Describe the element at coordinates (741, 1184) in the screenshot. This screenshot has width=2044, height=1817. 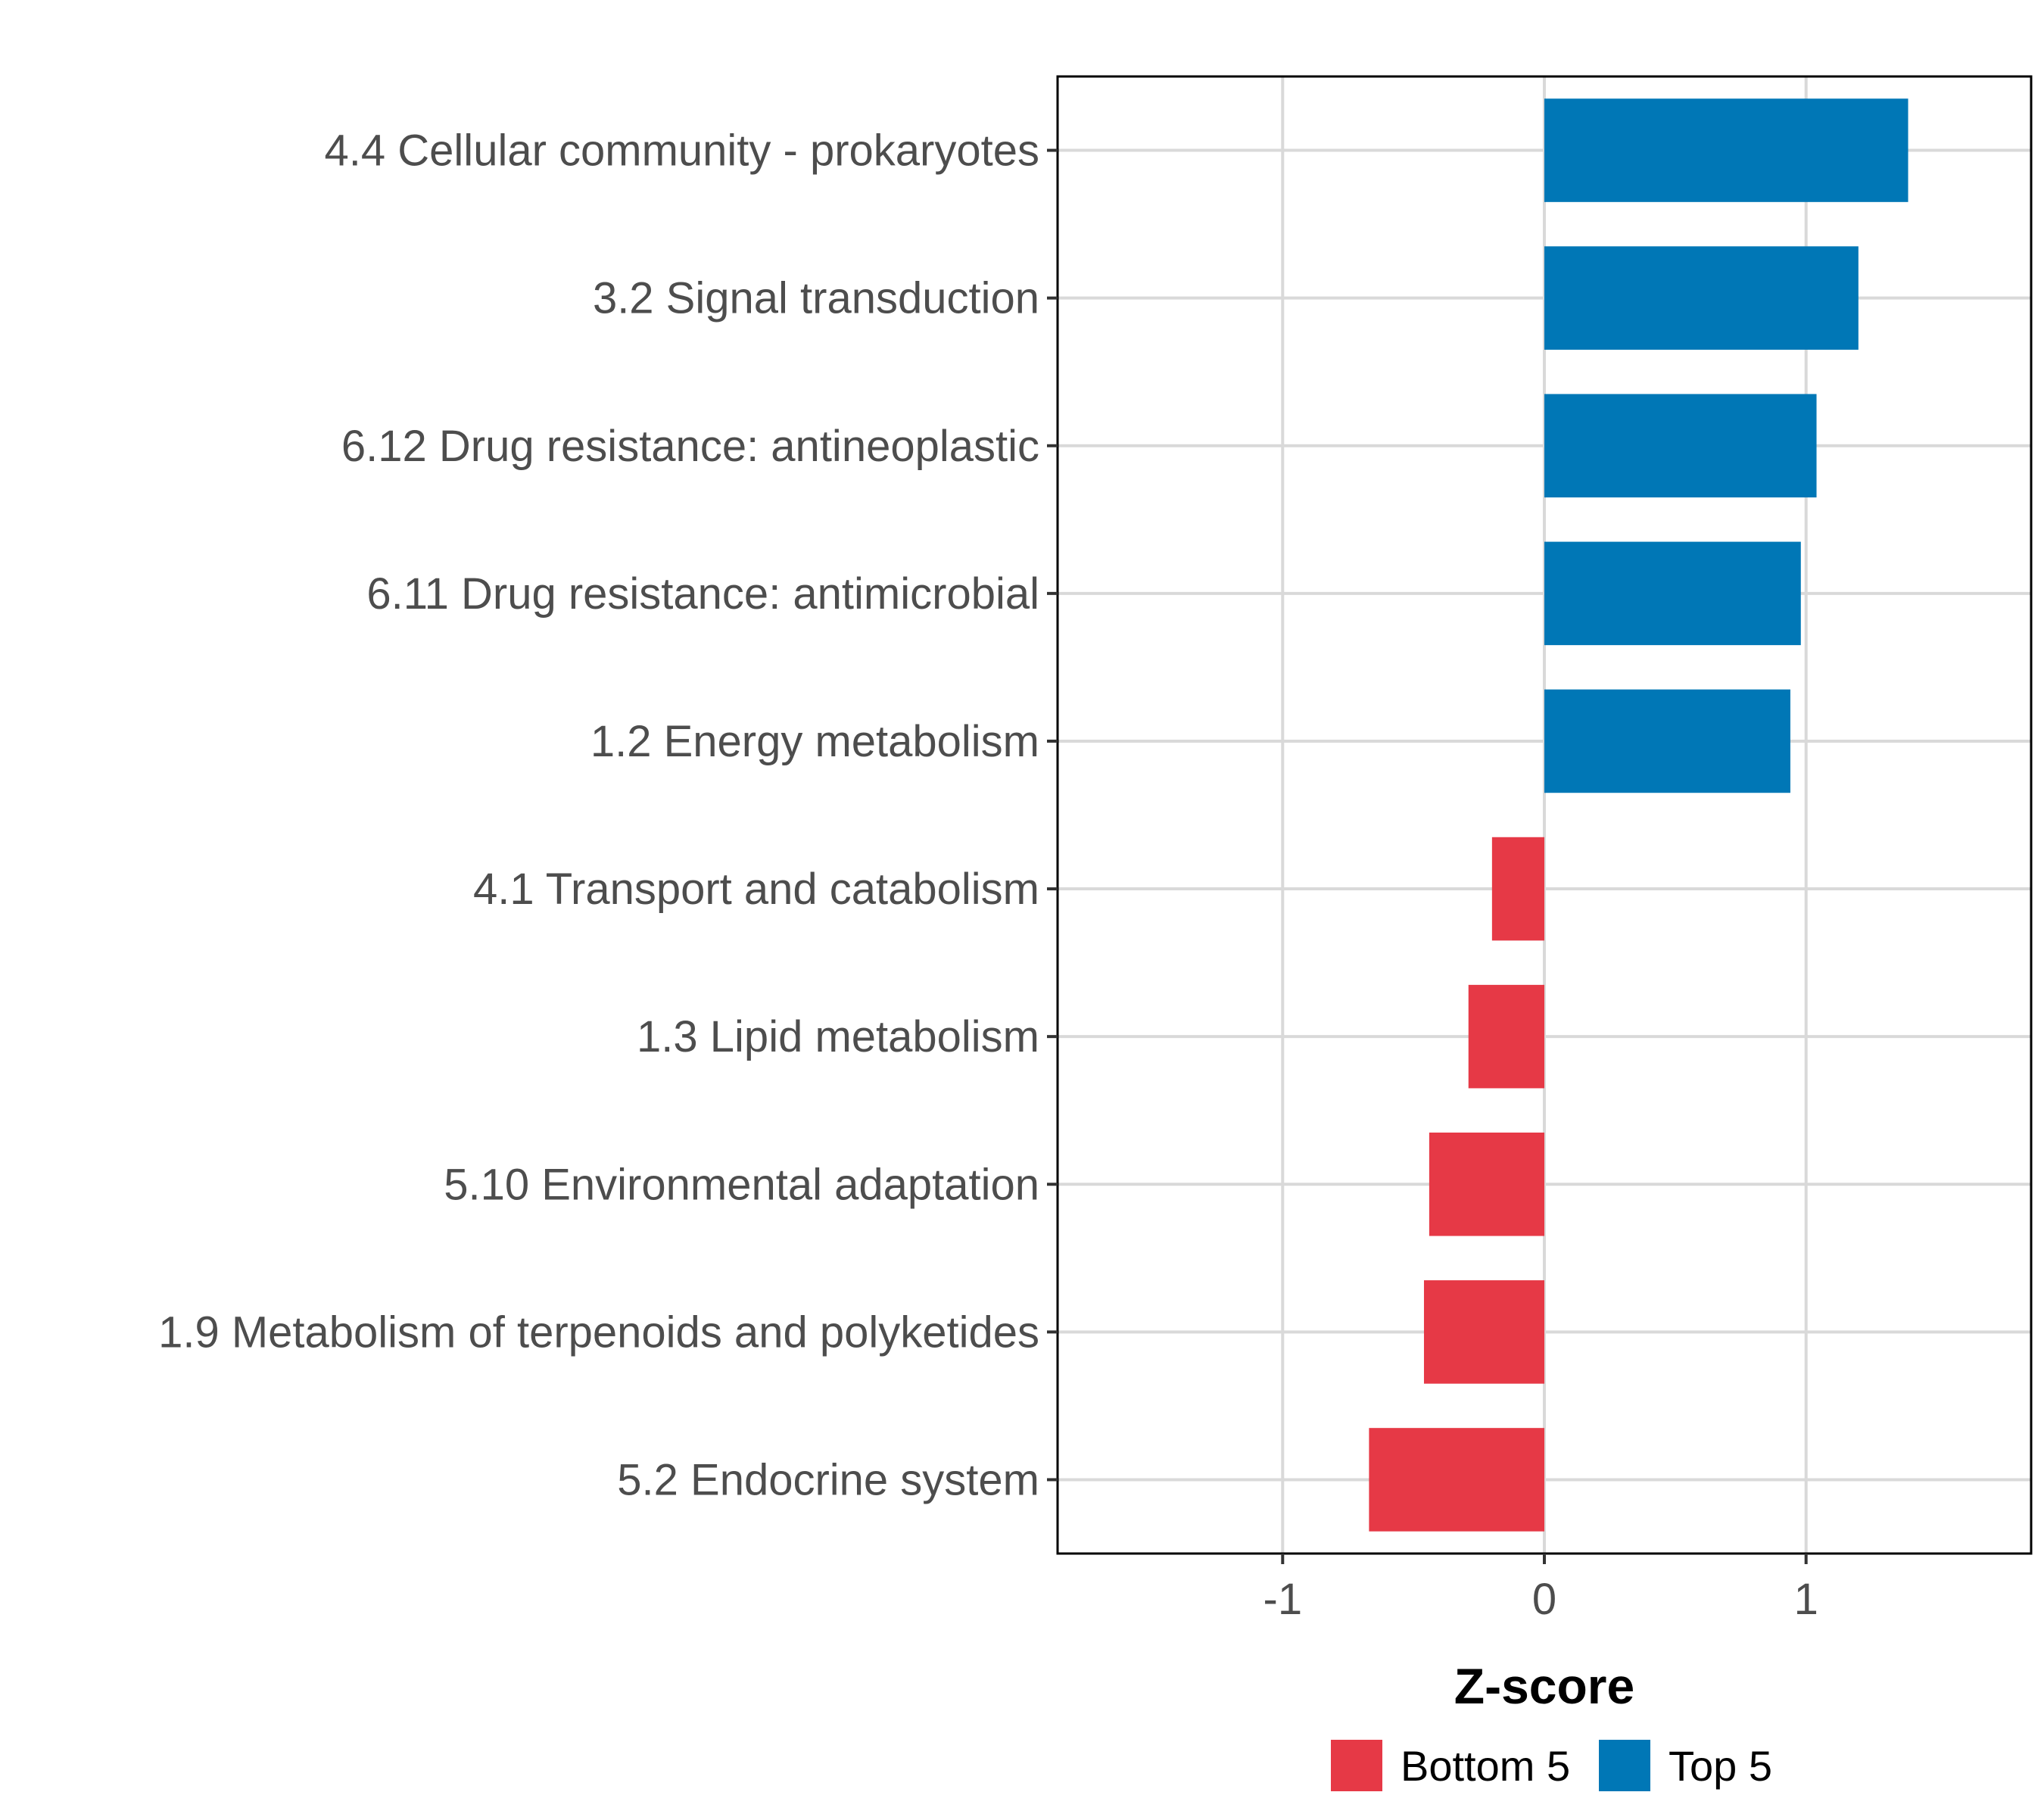
I see `y-tick-label-7: 5.10 Environmental adaptation` at that location.